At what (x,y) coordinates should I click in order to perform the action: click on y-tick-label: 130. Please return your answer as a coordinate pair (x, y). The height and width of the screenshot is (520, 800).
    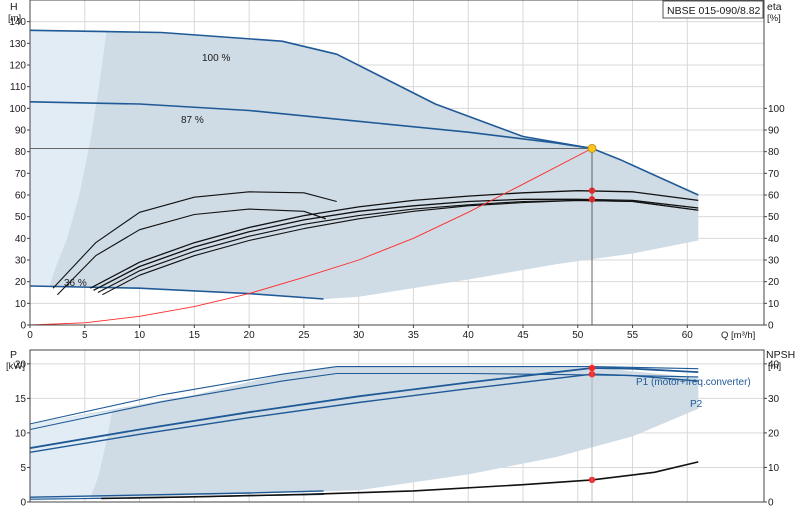
    Looking at the image, I should click on (17, 44).